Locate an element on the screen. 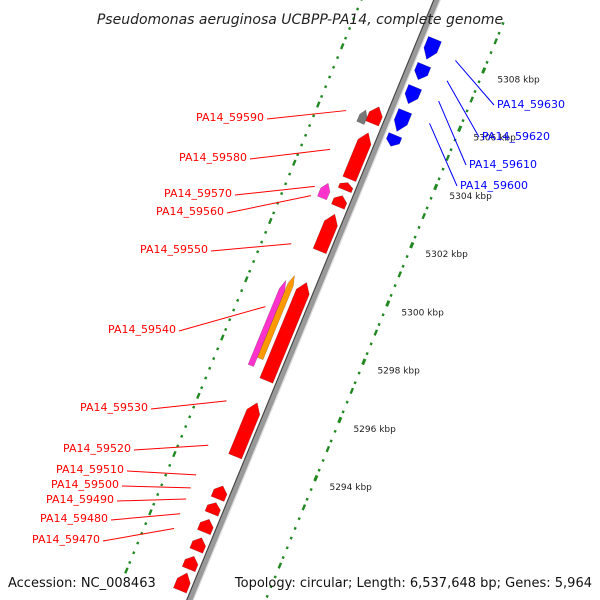 Image resolution: width=600 pixels, height=600 pixels. accession-text: Accession: NC_008463 is located at coordinates (82, 583).